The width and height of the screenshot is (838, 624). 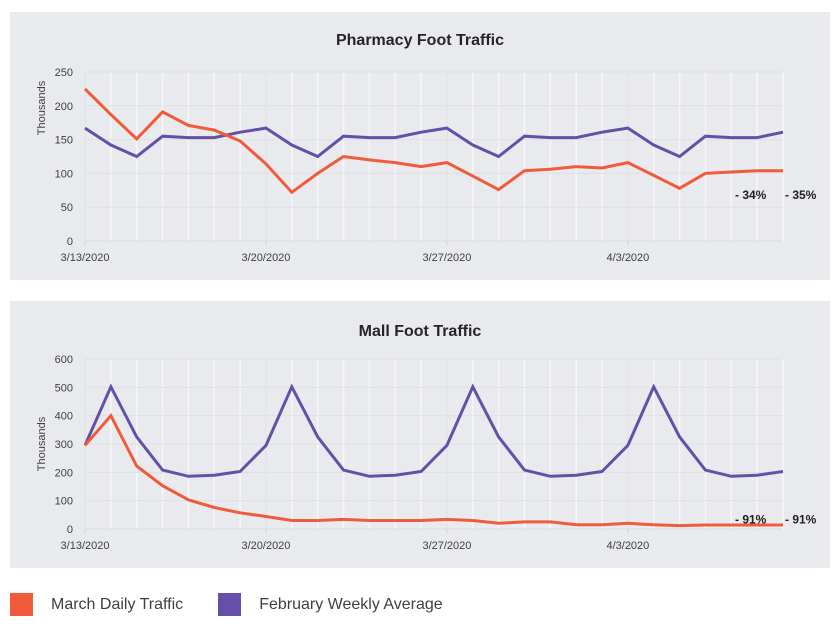 I want to click on annotations: - 34% - 35%, so click(x=776, y=195).